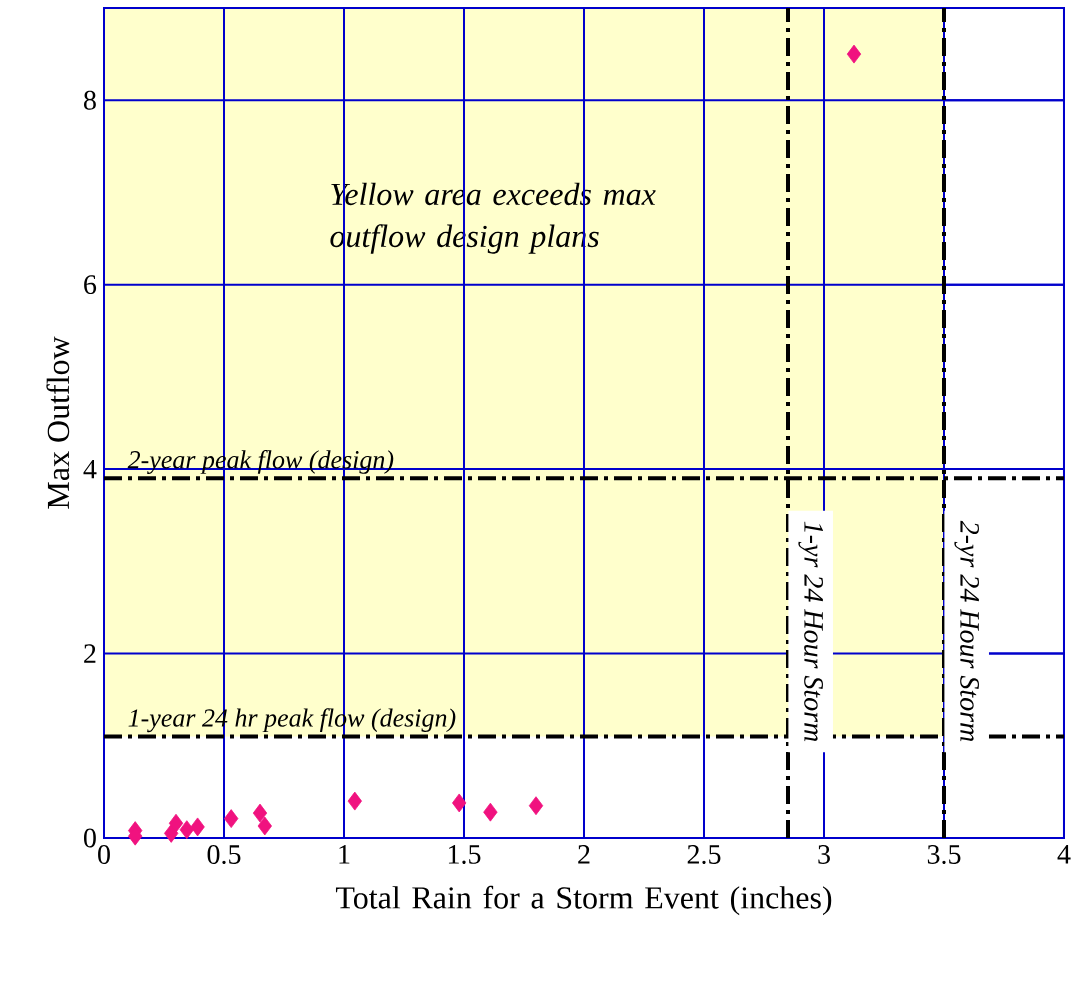  I want to click on y-axis-title: Max Outflow, so click(58, 422).